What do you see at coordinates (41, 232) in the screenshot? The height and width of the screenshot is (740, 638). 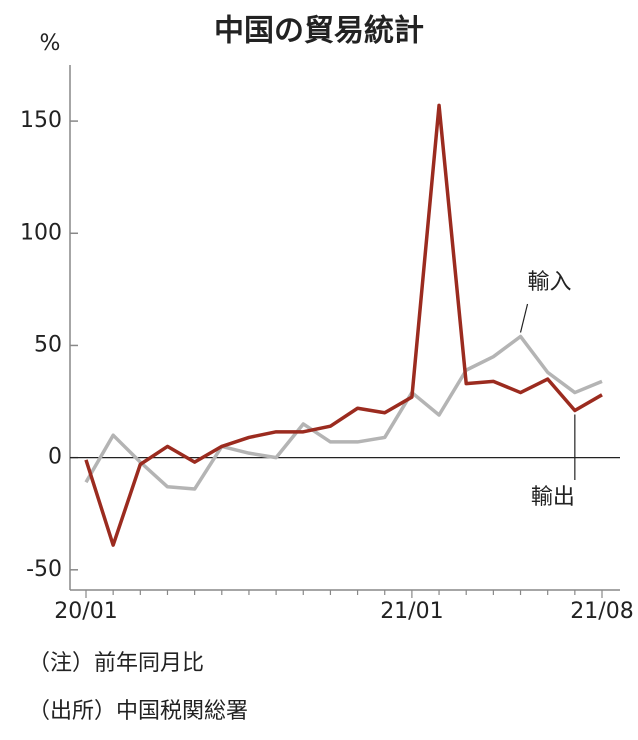 I see `y-tick-label: 100` at bounding box center [41, 232].